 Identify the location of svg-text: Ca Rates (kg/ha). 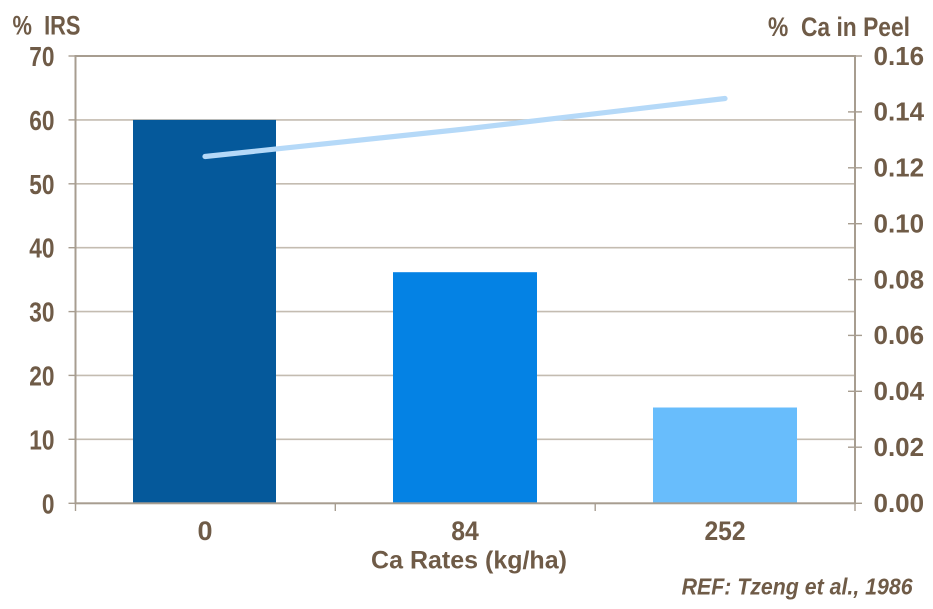
(469, 561).